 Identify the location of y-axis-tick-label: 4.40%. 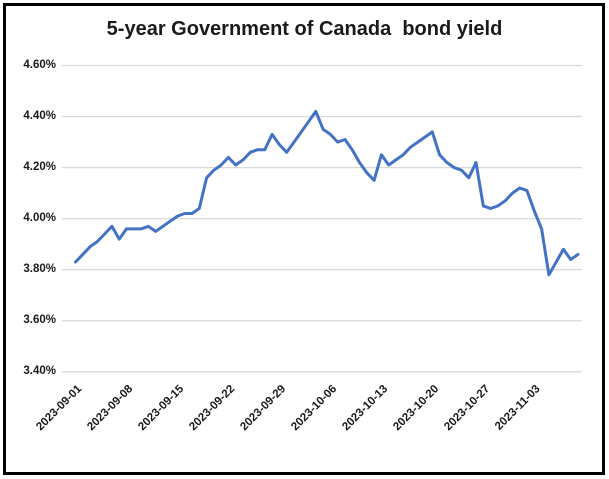
(39, 116).